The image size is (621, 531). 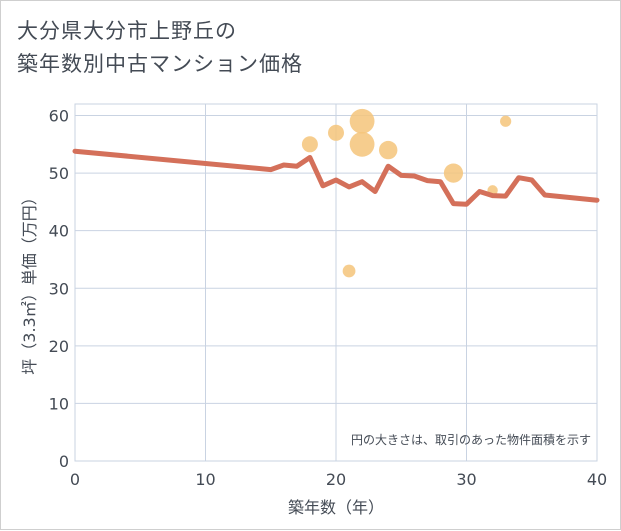 I want to click on chart-title-line-2: 築年数別中古マンション価格, so click(x=160, y=64).